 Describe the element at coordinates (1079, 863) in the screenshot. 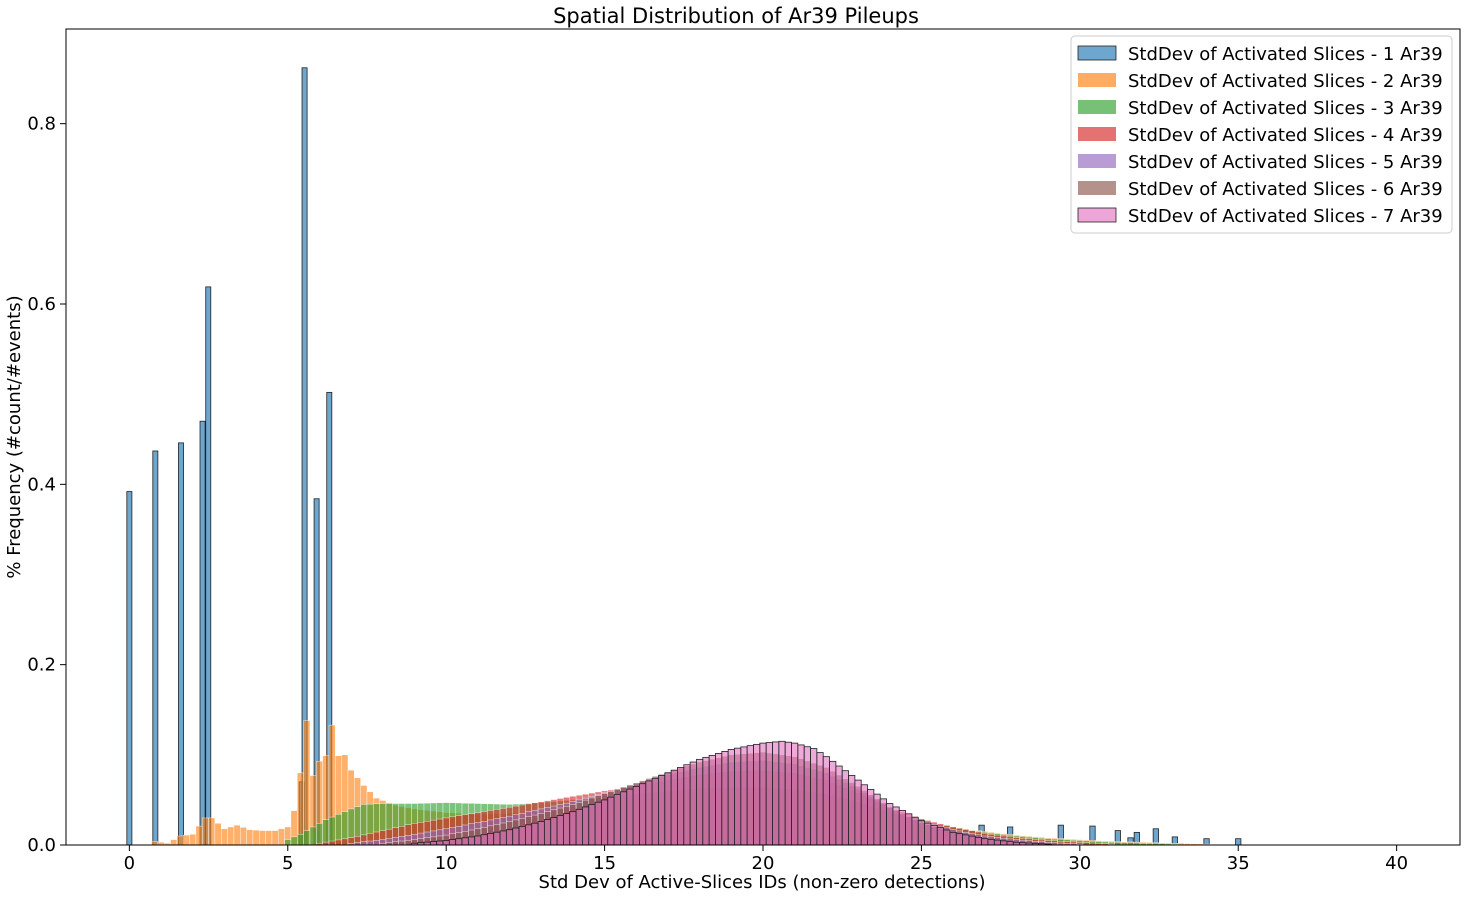

I see `x-tick-label-6: 30` at that location.